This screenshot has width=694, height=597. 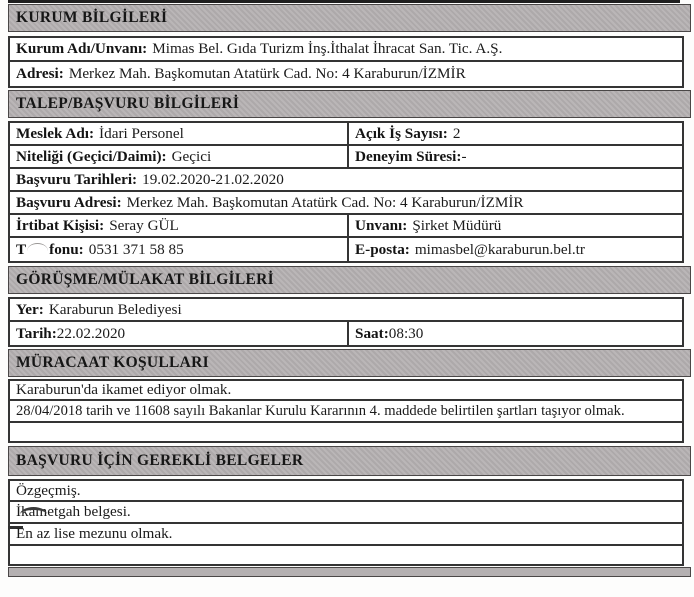 I want to click on field-row-tarih-saat: Tarih: 22.02.2020 Saat: 08:30, so click(x=346, y=333).